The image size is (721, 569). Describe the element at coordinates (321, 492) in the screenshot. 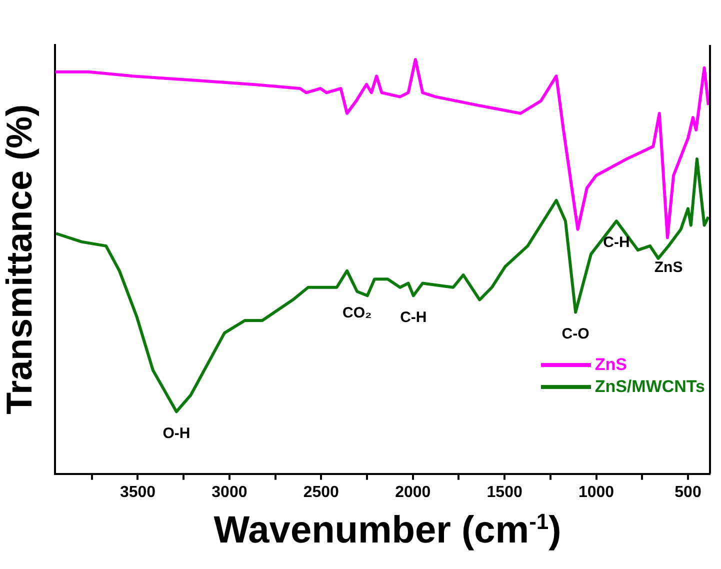

I see `x-tick-label: 2500` at that location.